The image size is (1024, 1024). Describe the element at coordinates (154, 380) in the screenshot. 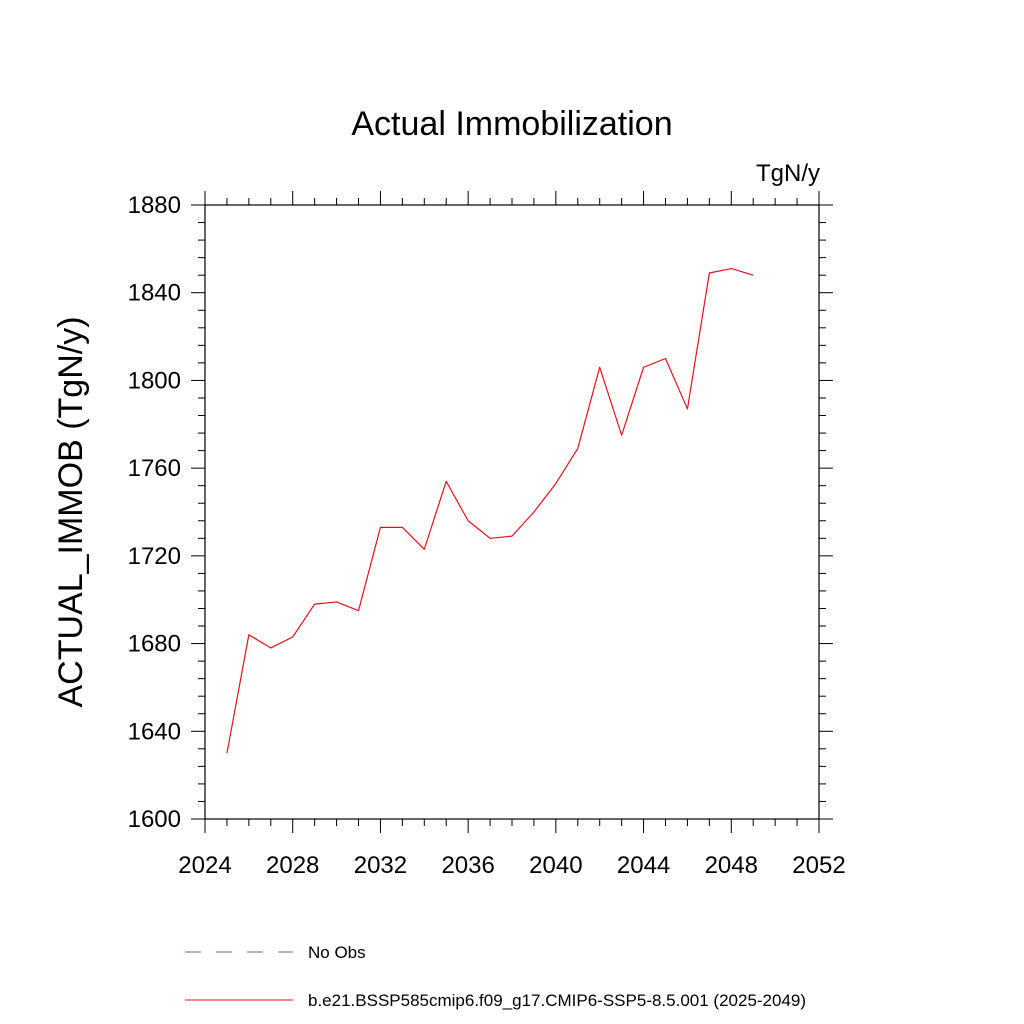

I see `y-tick-label: 1800` at that location.